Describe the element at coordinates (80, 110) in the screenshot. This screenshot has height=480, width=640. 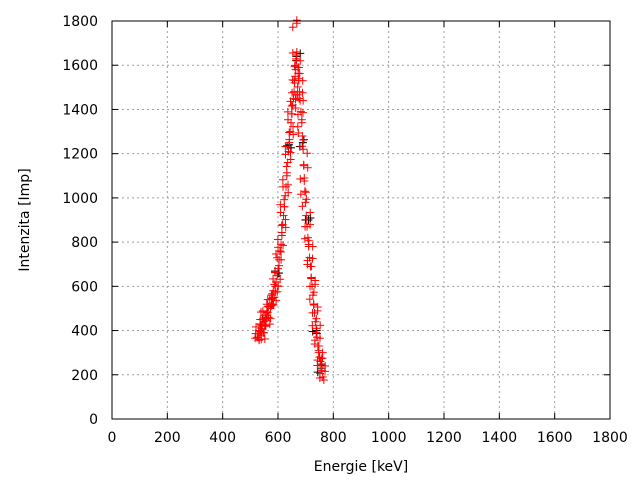
I see `y-tick-label: 1400` at that location.